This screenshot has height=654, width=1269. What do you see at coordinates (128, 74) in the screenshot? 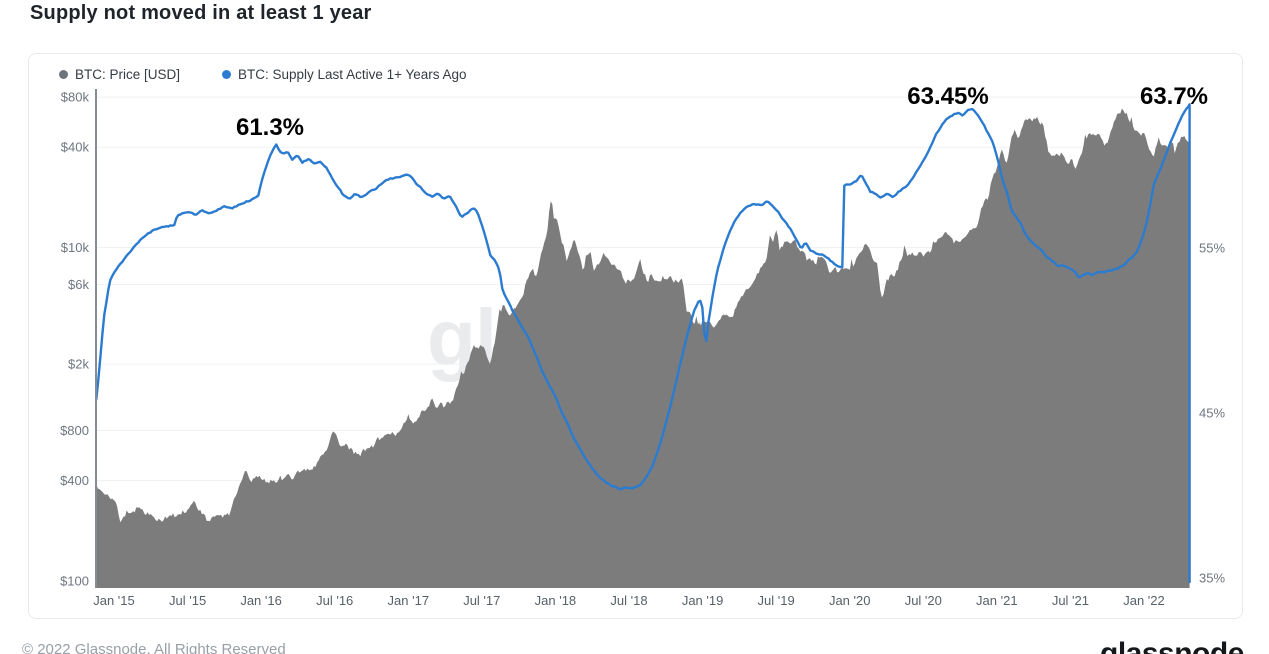
I see `legend-label-price: BTC: Price [USD]` at bounding box center [128, 74].